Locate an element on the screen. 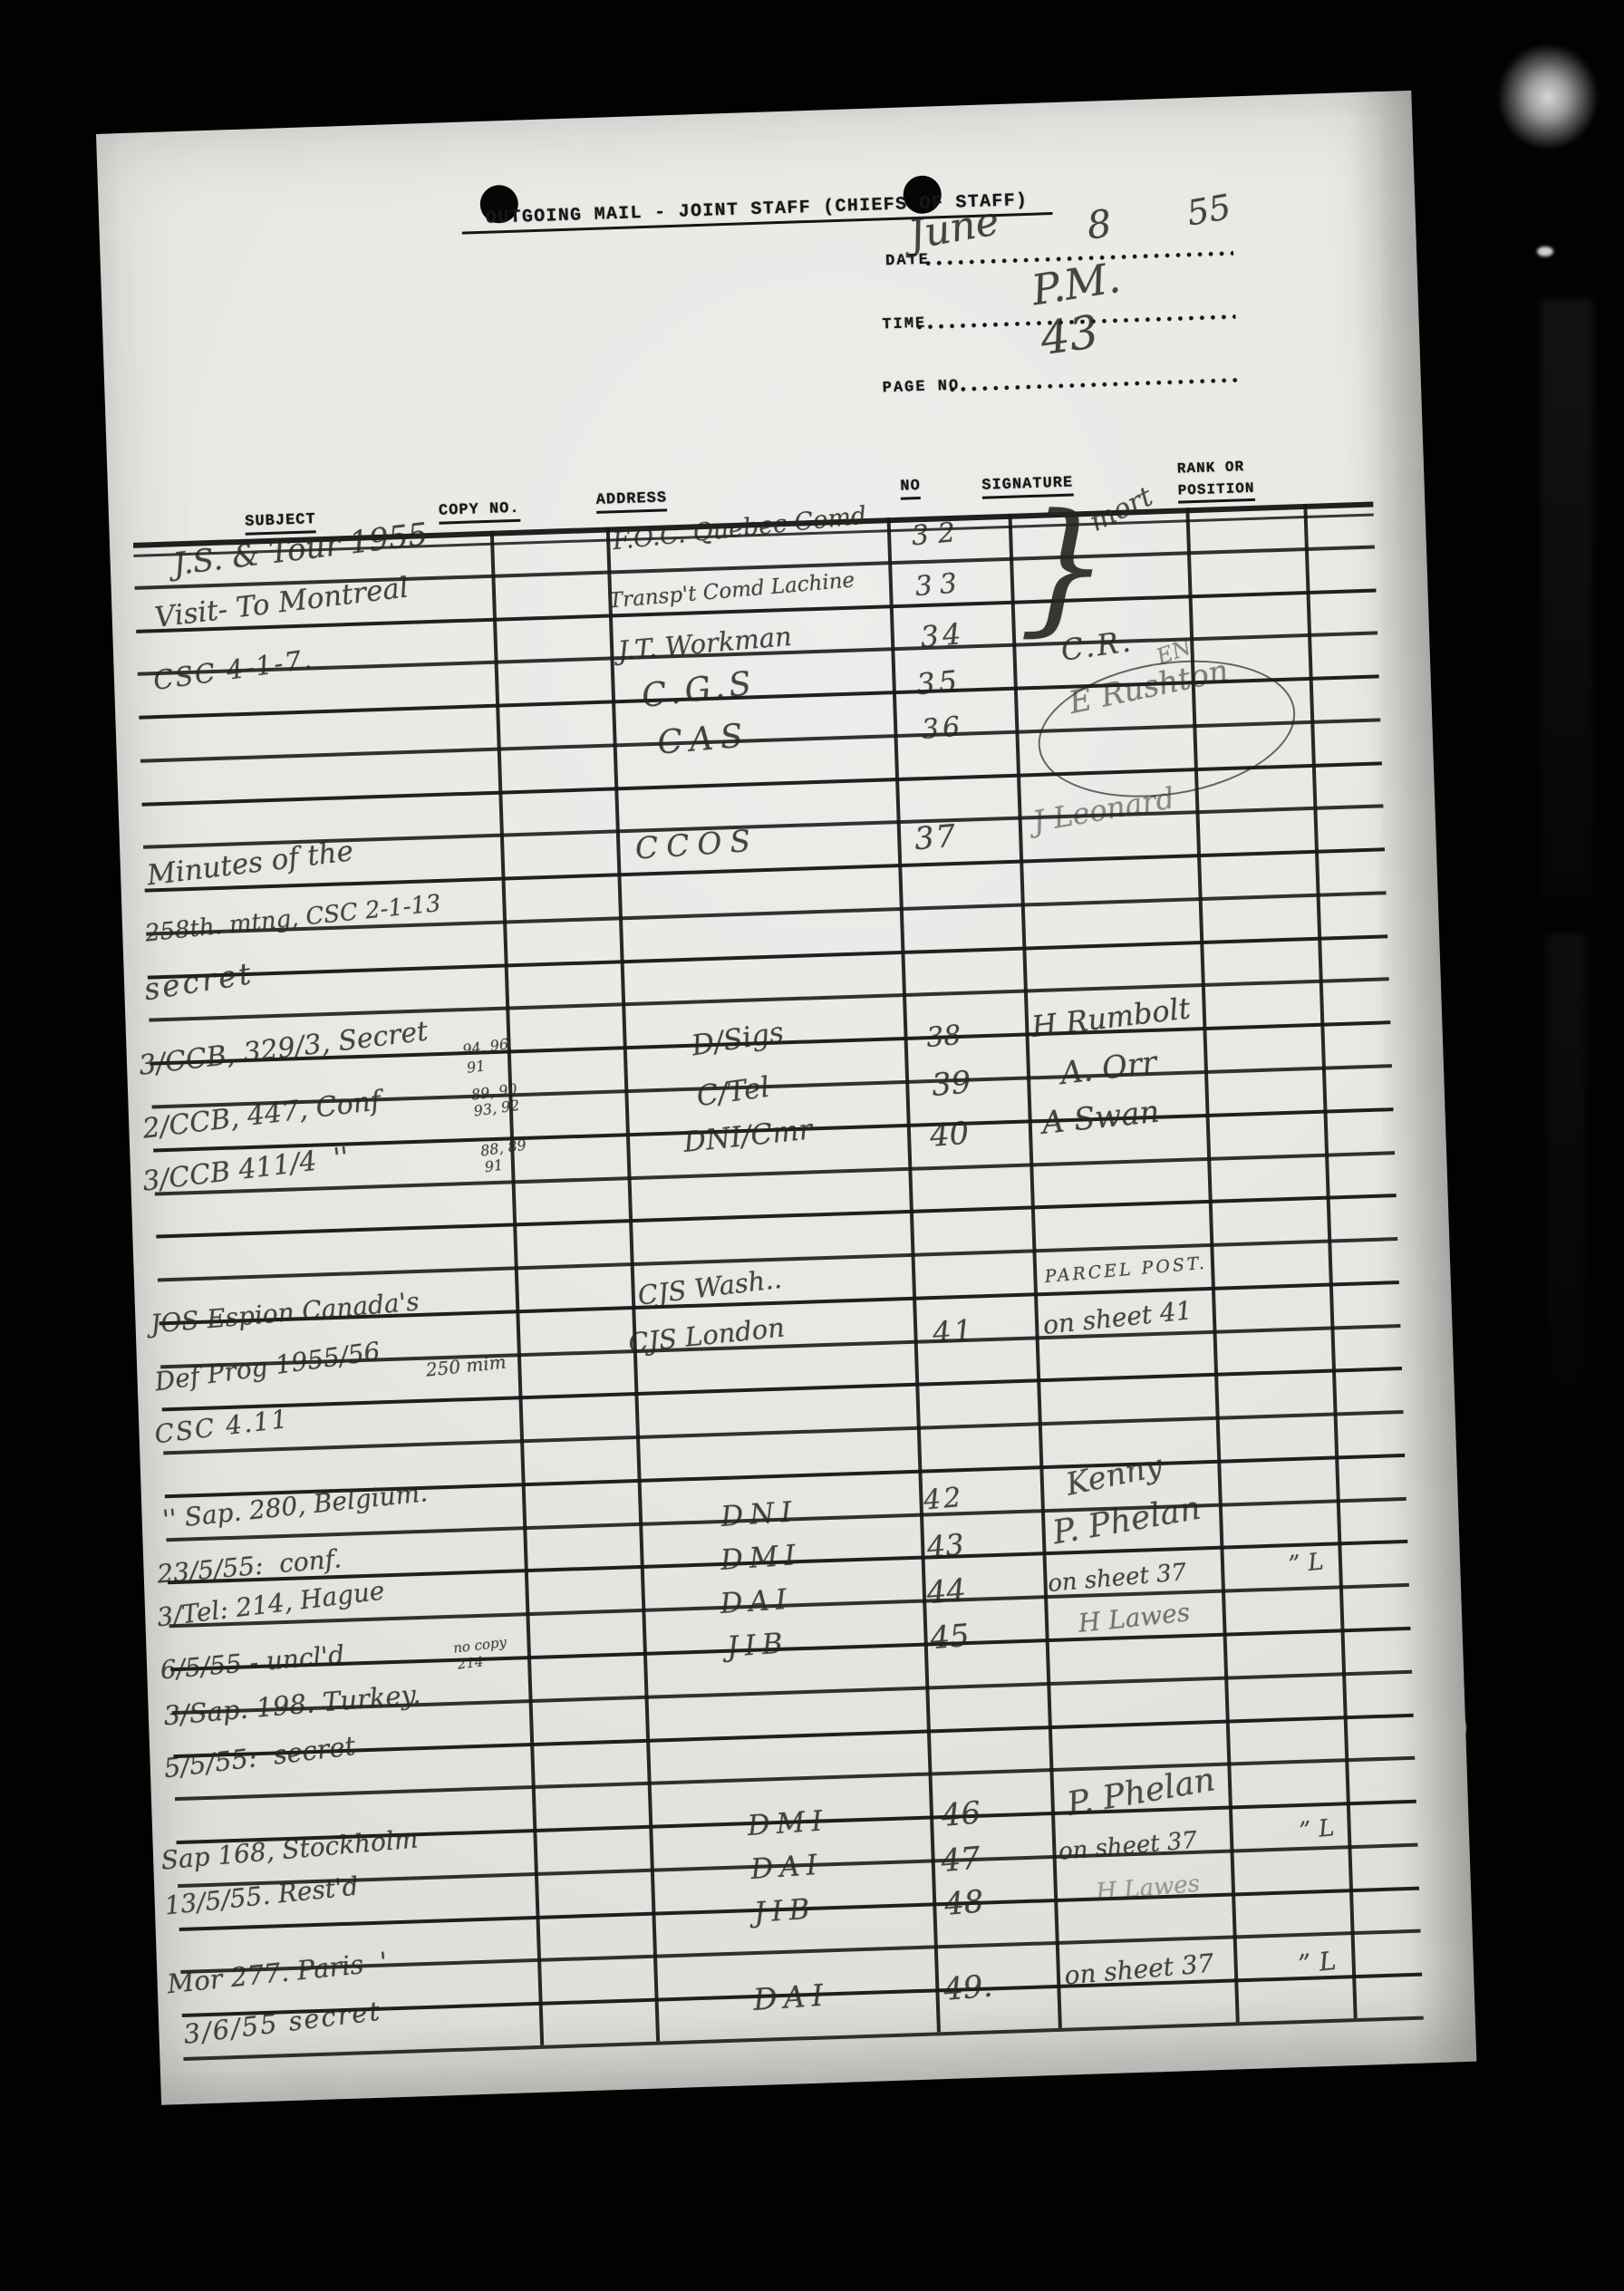  sig-40: A Swan is located at coordinates (1100, 1117).